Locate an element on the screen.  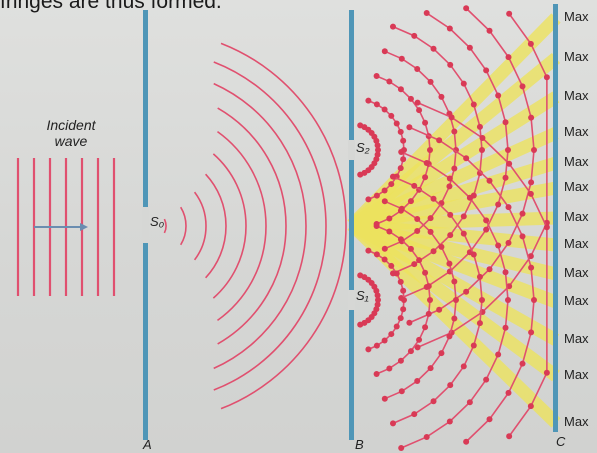
slit-s1-label: S₁ is located at coordinates (362, 295).